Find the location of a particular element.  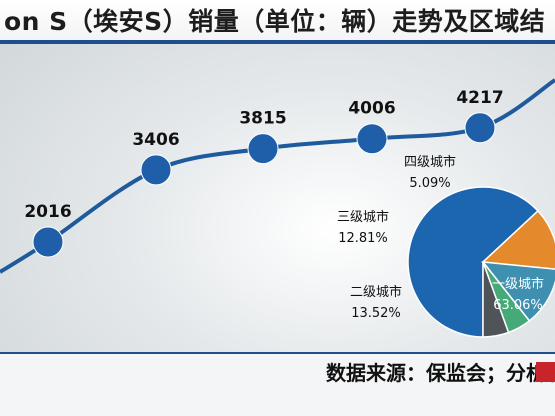

value-label: 4217 is located at coordinates (479, 98).